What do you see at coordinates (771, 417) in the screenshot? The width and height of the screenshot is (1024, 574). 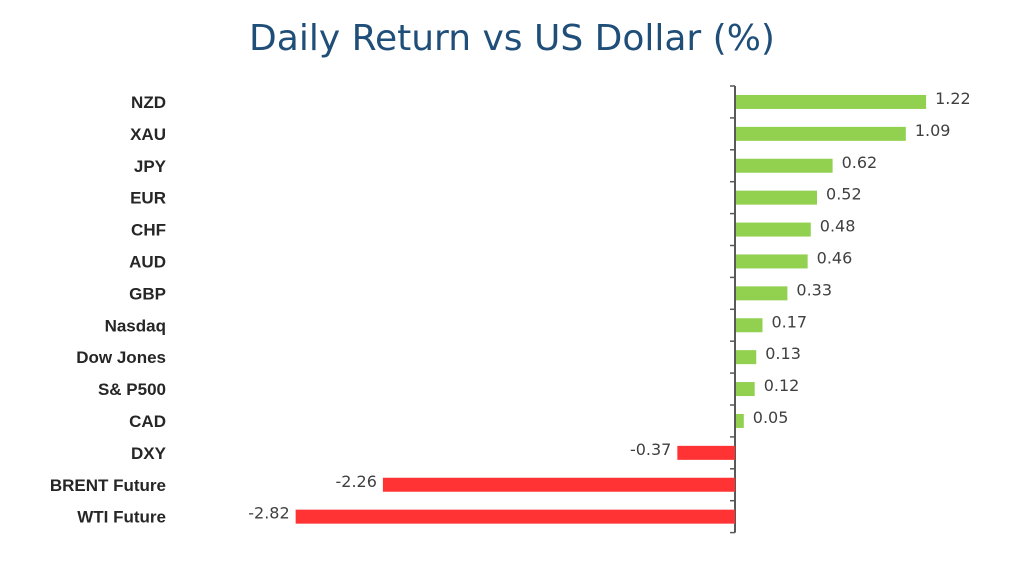 I see `data-label: 0.05` at bounding box center [771, 417].